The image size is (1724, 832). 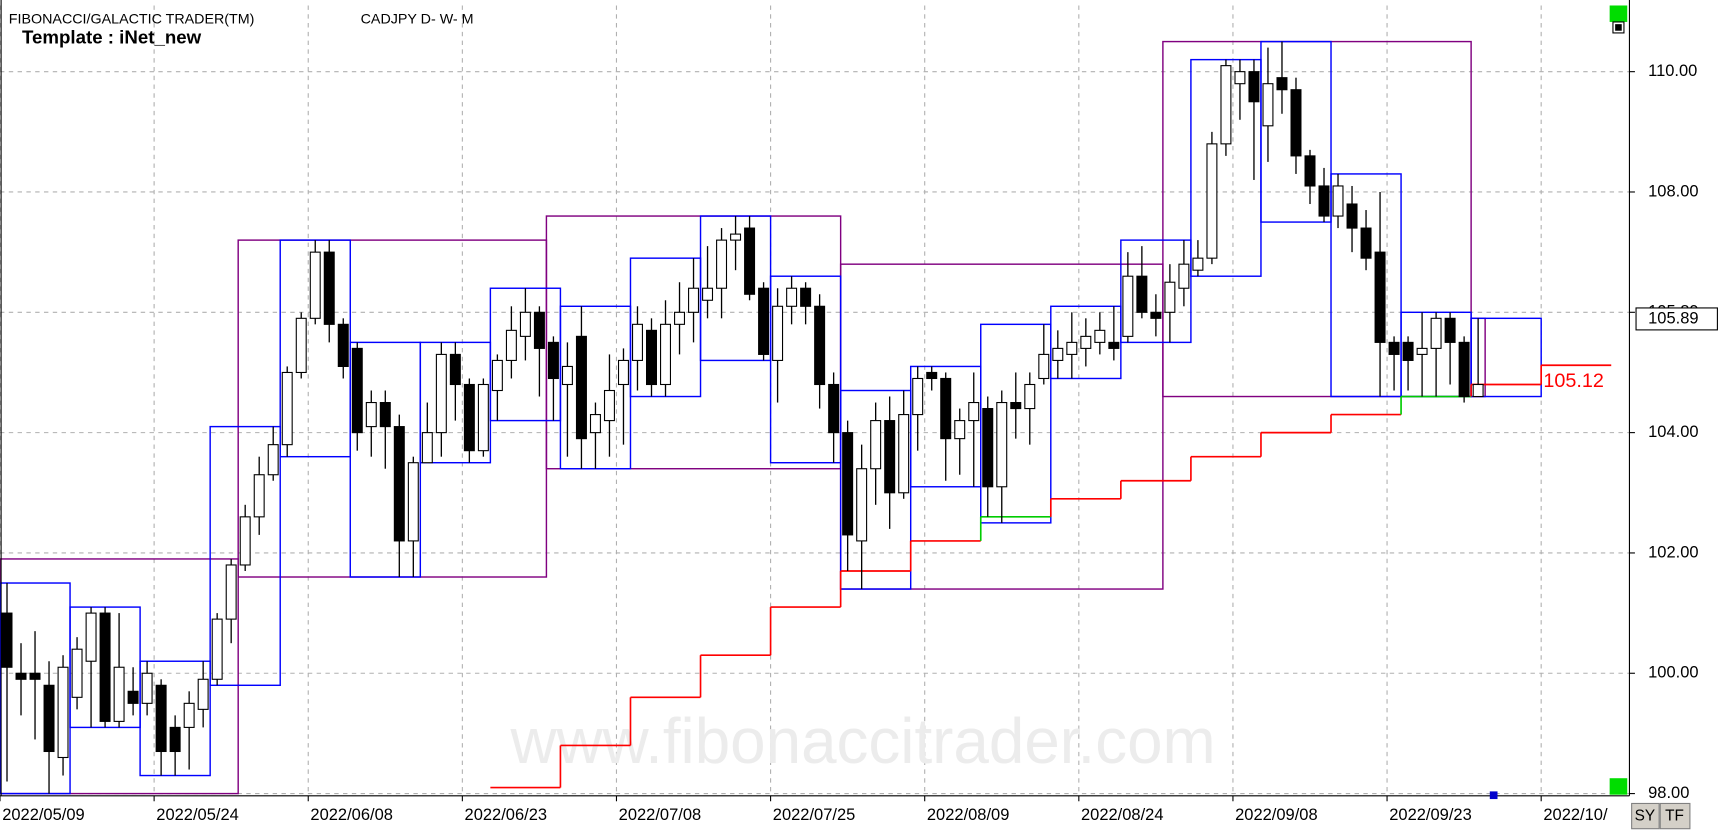 What do you see at coordinates (863, 741) in the screenshot?
I see `watermark: www.fibonaccitrader.com` at bounding box center [863, 741].